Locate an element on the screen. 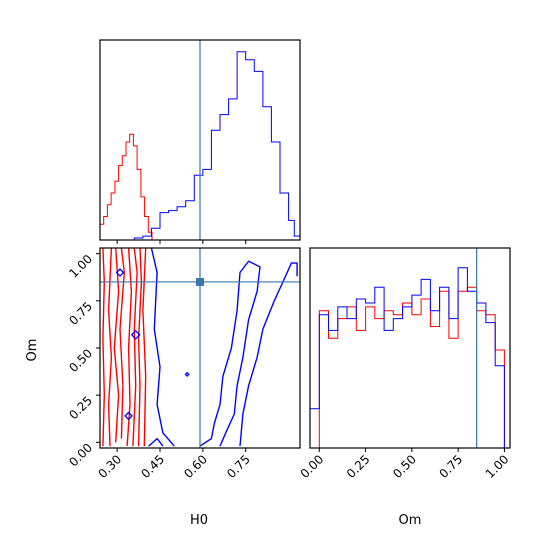 The height and width of the screenshot is (554, 550). y-axis-label-om: Om is located at coordinates (32, 350).